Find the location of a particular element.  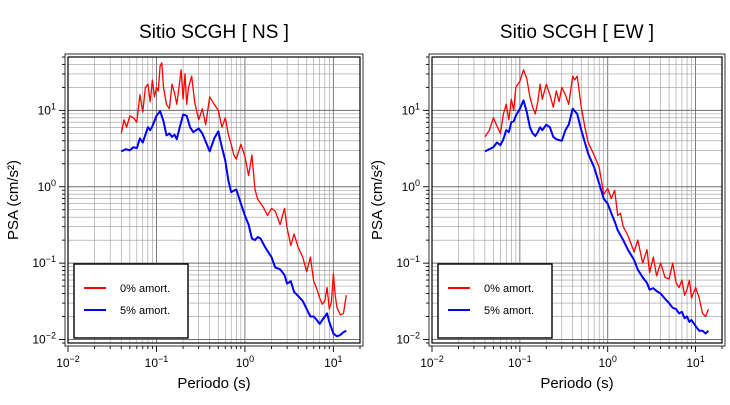

chart-title: Sitio SCGH [ EW ] is located at coordinates (577, 32).